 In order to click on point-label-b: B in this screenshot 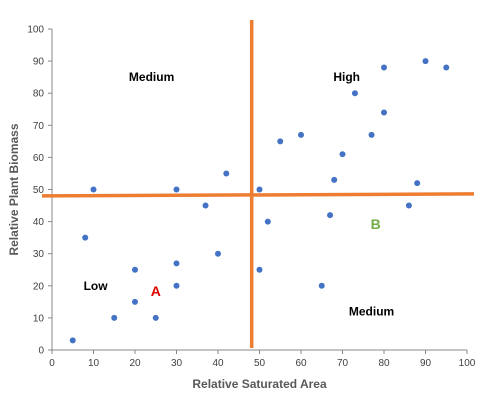, I will do `click(376, 224)`.